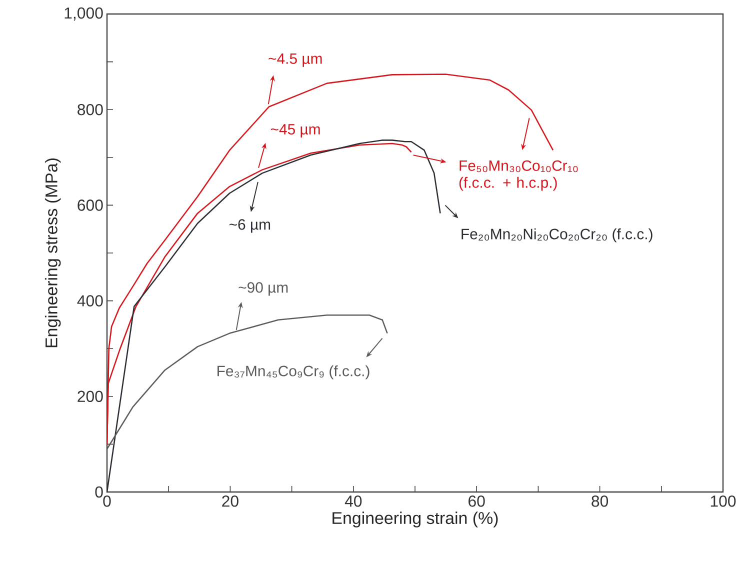 This screenshot has height=563, width=743. Describe the element at coordinates (52, 253) in the screenshot. I see `y-axis-title: Engineering stress (MPa)` at that location.